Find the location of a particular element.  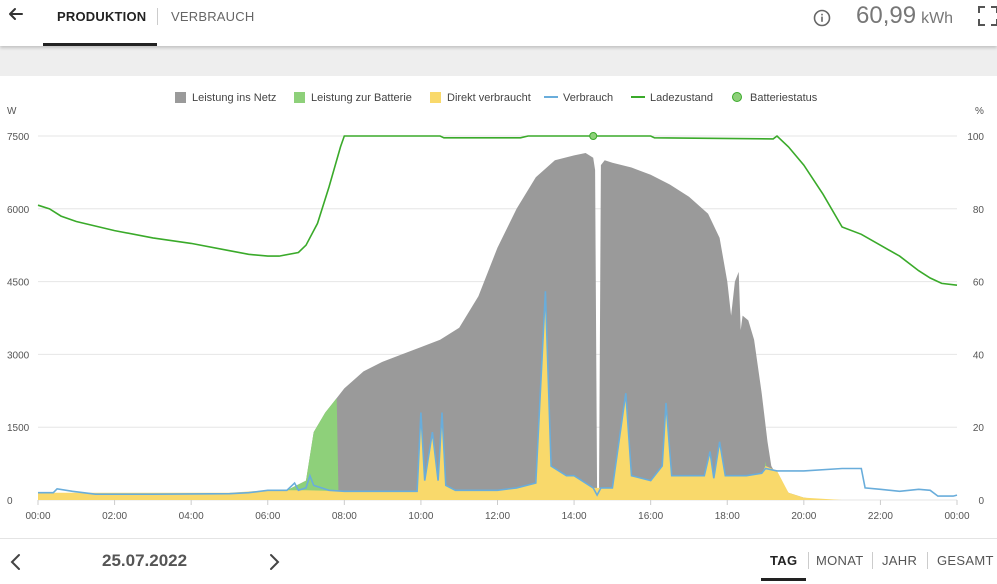

fullscreen-icon is located at coordinates (986, 16).